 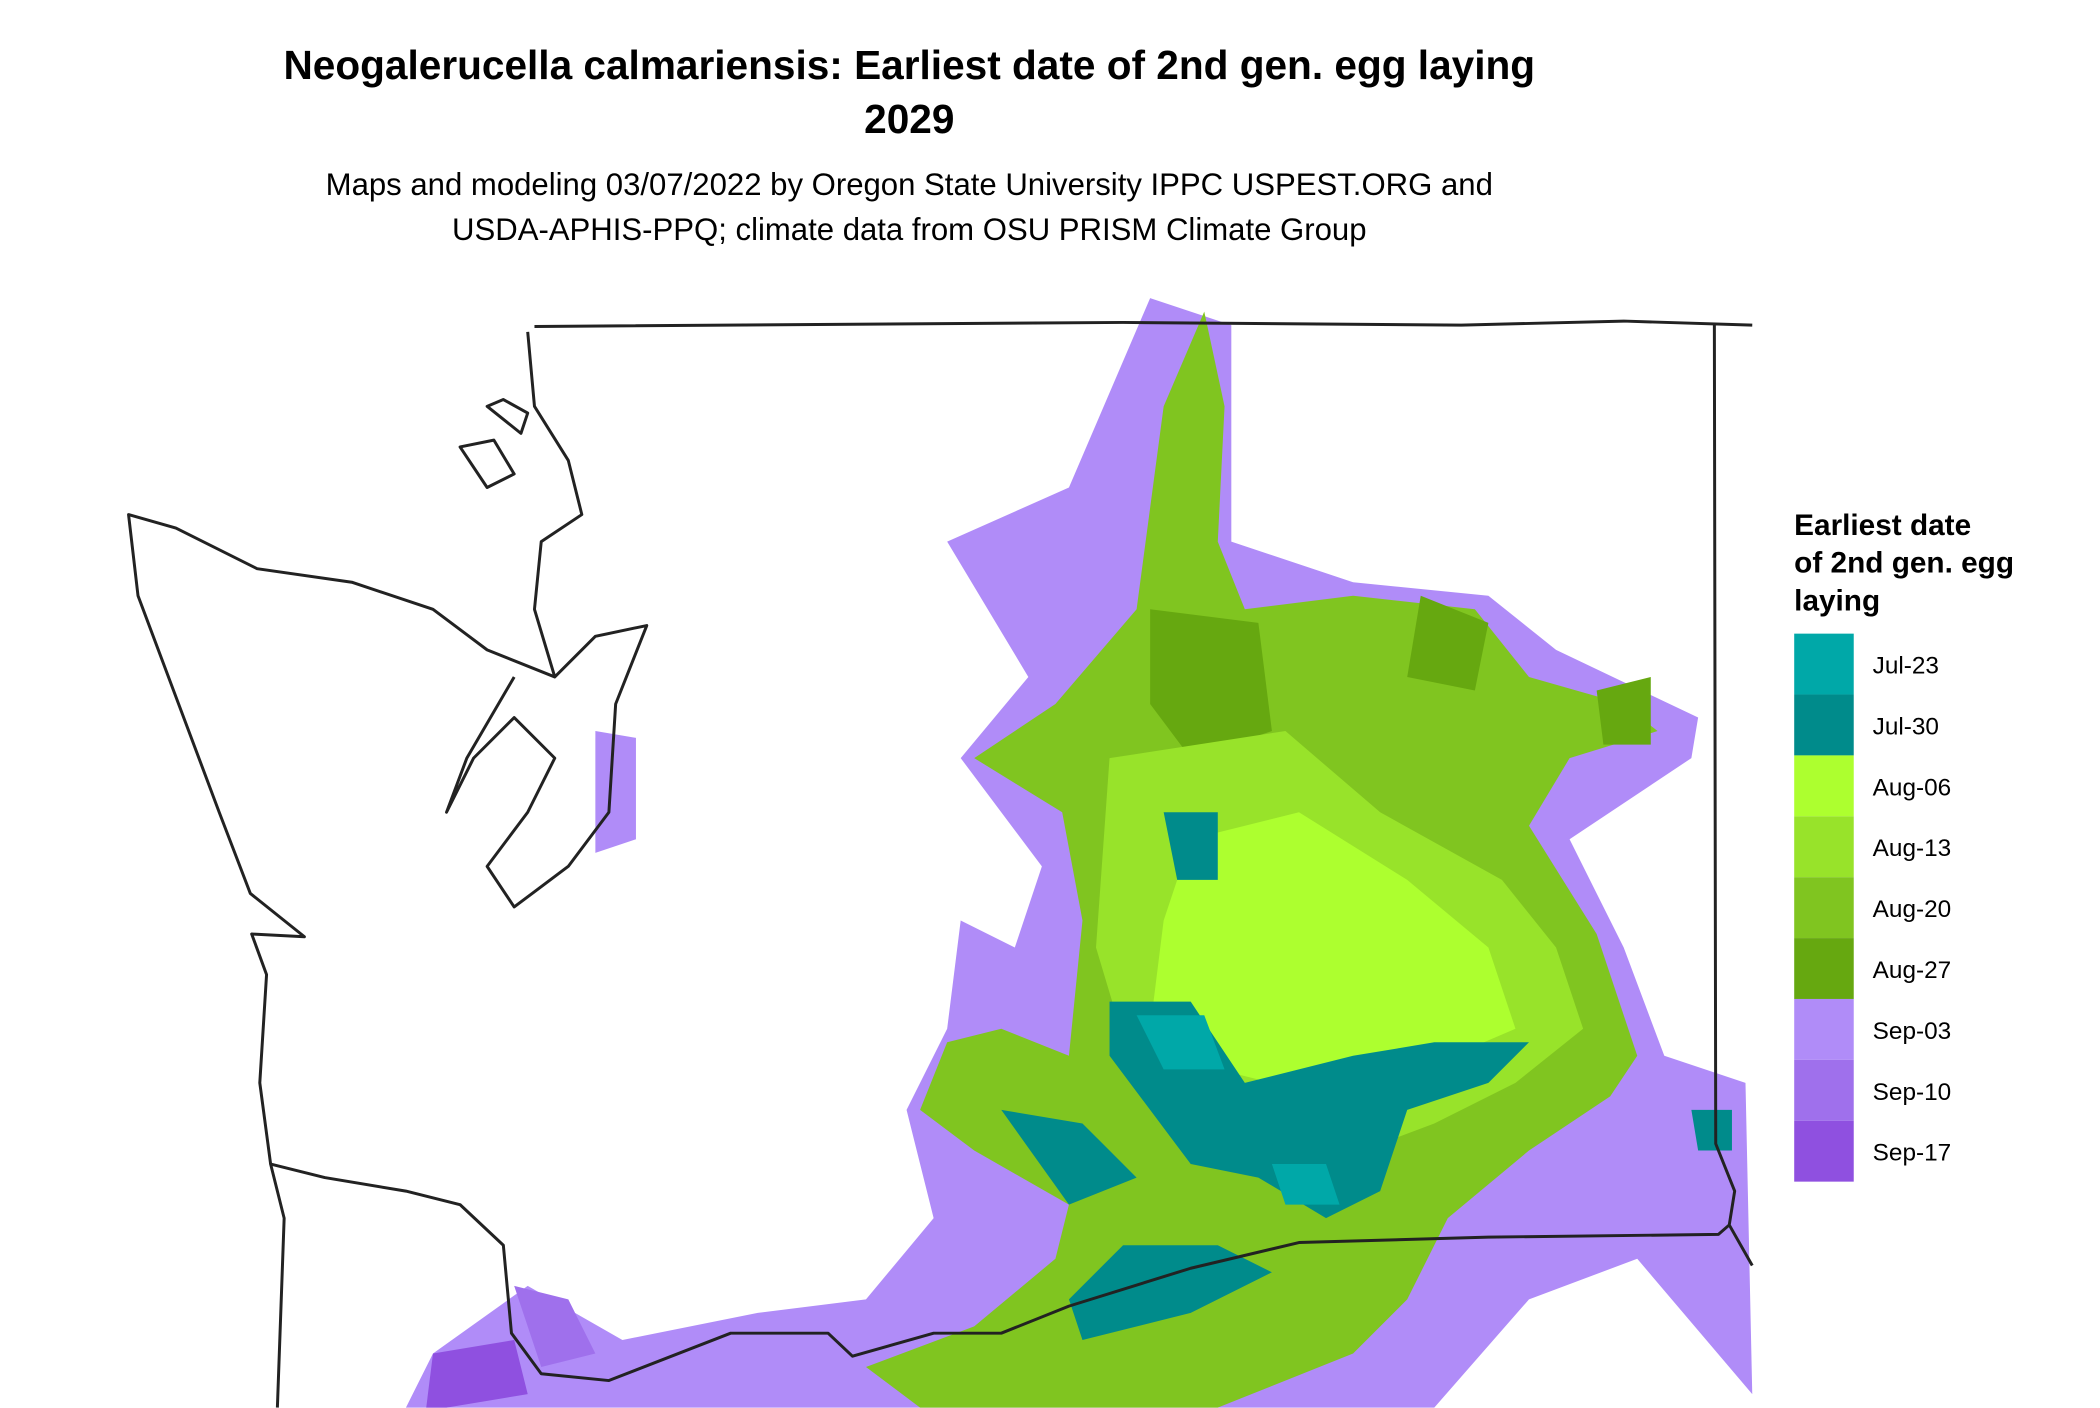 What do you see at coordinates (1906, 666) in the screenshot?
I see `legend-label: Jul-23` at bounding box center [1906, 666].